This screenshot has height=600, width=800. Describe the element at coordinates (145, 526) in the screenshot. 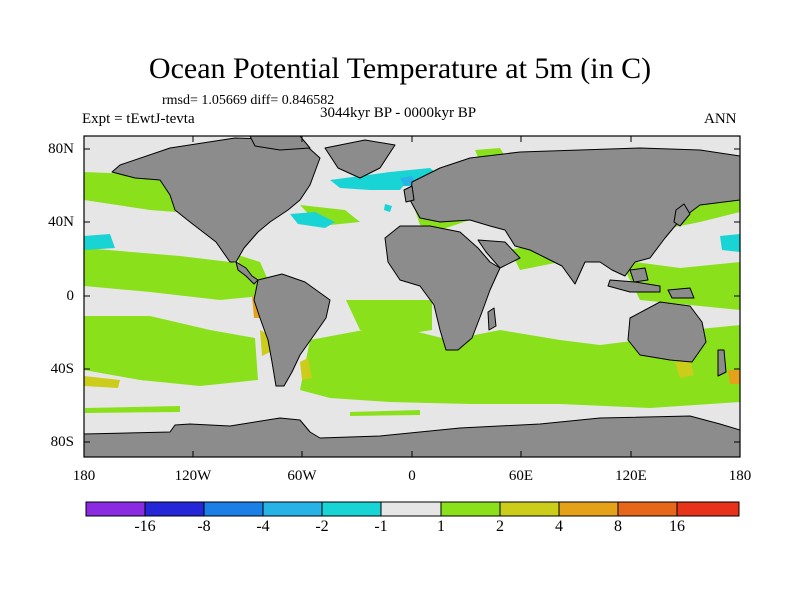

I see `colorbar-label-1: -16` at that location.